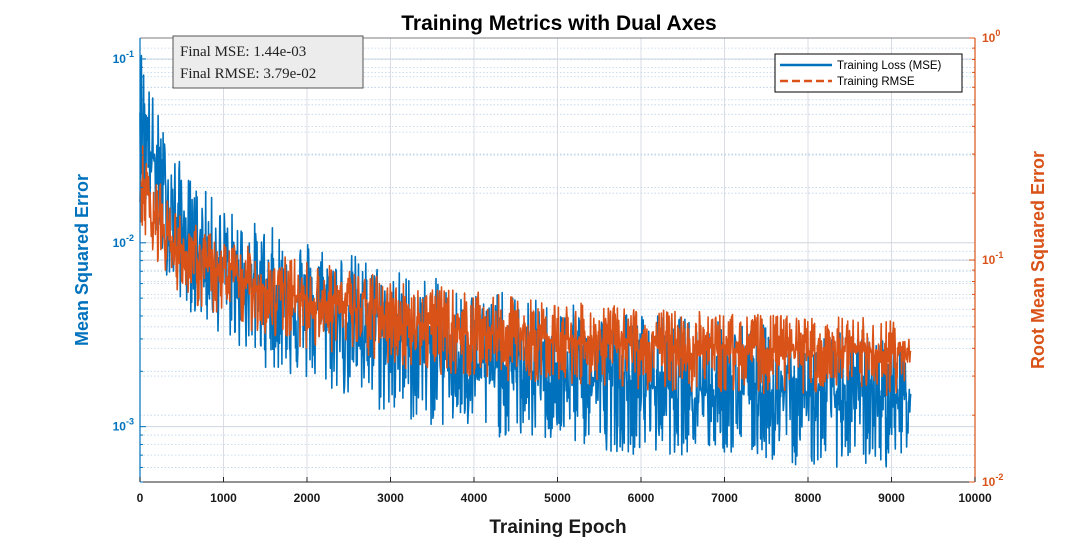  What do you see at coordinates (1038, 260) in the screenshot?
I see `y-axis-label-right: Root Mean Squared Error` at bounding box center [1038, 260].